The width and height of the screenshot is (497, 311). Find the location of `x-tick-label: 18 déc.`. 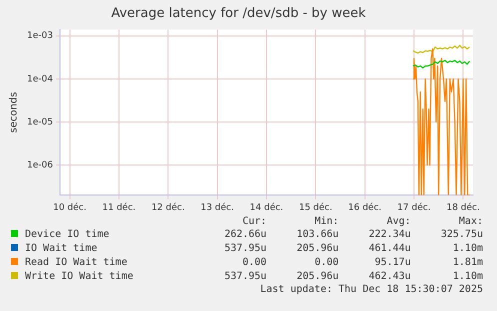

x-tick-label: 18 déc. is located at coordinates (463, 207).